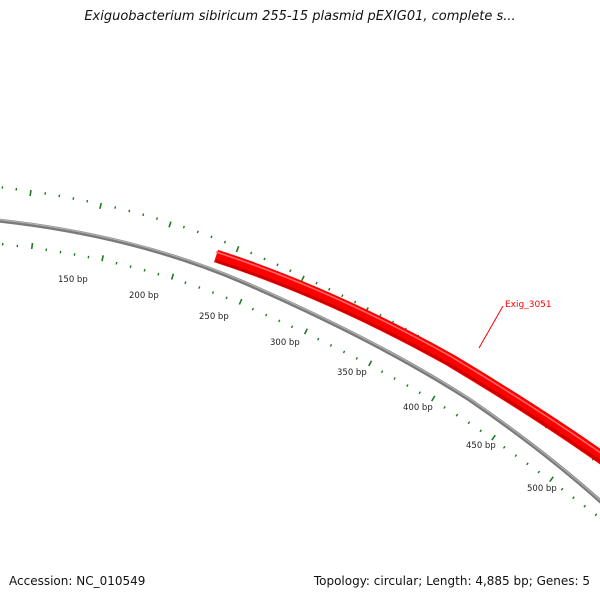 The width and height of the screenshot is (600, 600). Describe the element at coordinates (491, 327) in the screenshot. I see `gene-leader-line` at that location.